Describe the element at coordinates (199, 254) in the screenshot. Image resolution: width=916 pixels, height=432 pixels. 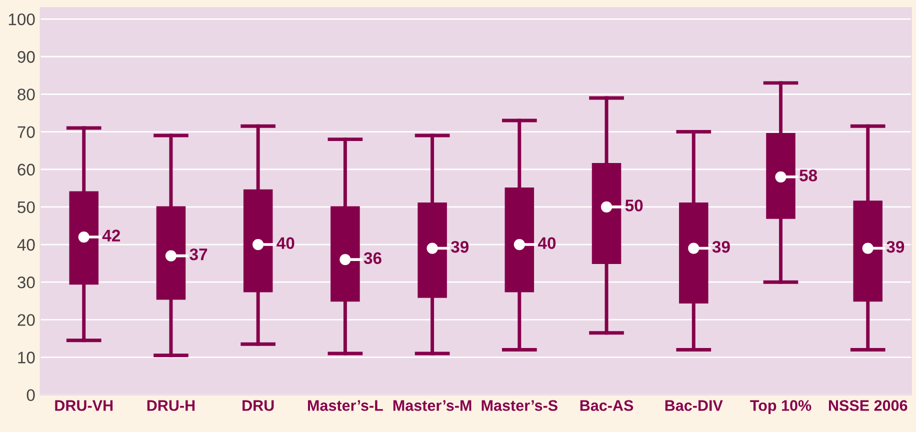
I see `text: 37` at that location.